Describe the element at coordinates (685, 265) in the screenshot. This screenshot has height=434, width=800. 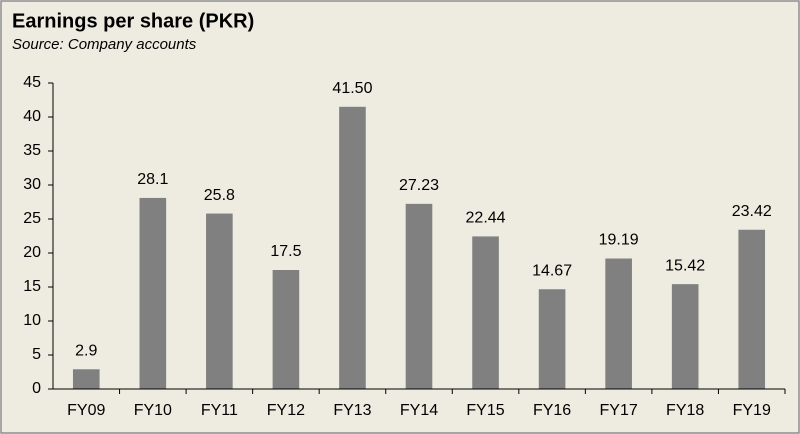
I see `data-label: 15.42` at that location.